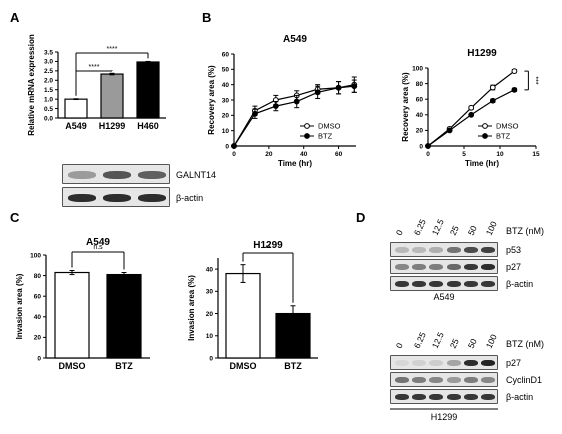 Image resolution: width=562 pixels, height=434 pixels. Describe the element at coordinates (420, 100) in the screenshot. I see `panel-b-h1299-y-tick-label: 60` at that location.